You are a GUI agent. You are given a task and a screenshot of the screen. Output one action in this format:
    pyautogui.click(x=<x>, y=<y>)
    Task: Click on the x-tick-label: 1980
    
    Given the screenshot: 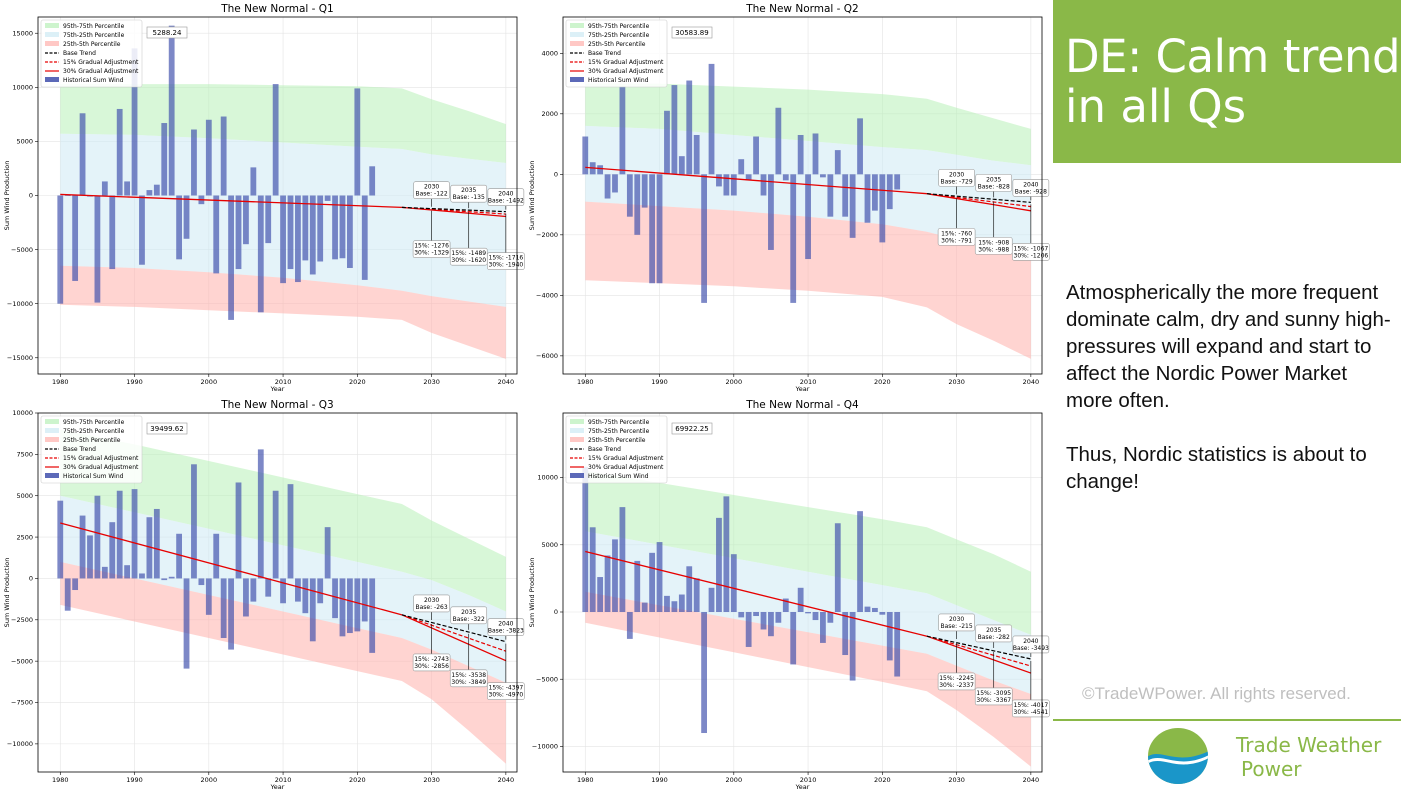 What is the action you would take?
    pyautogui.click(x=585, y=780)
    